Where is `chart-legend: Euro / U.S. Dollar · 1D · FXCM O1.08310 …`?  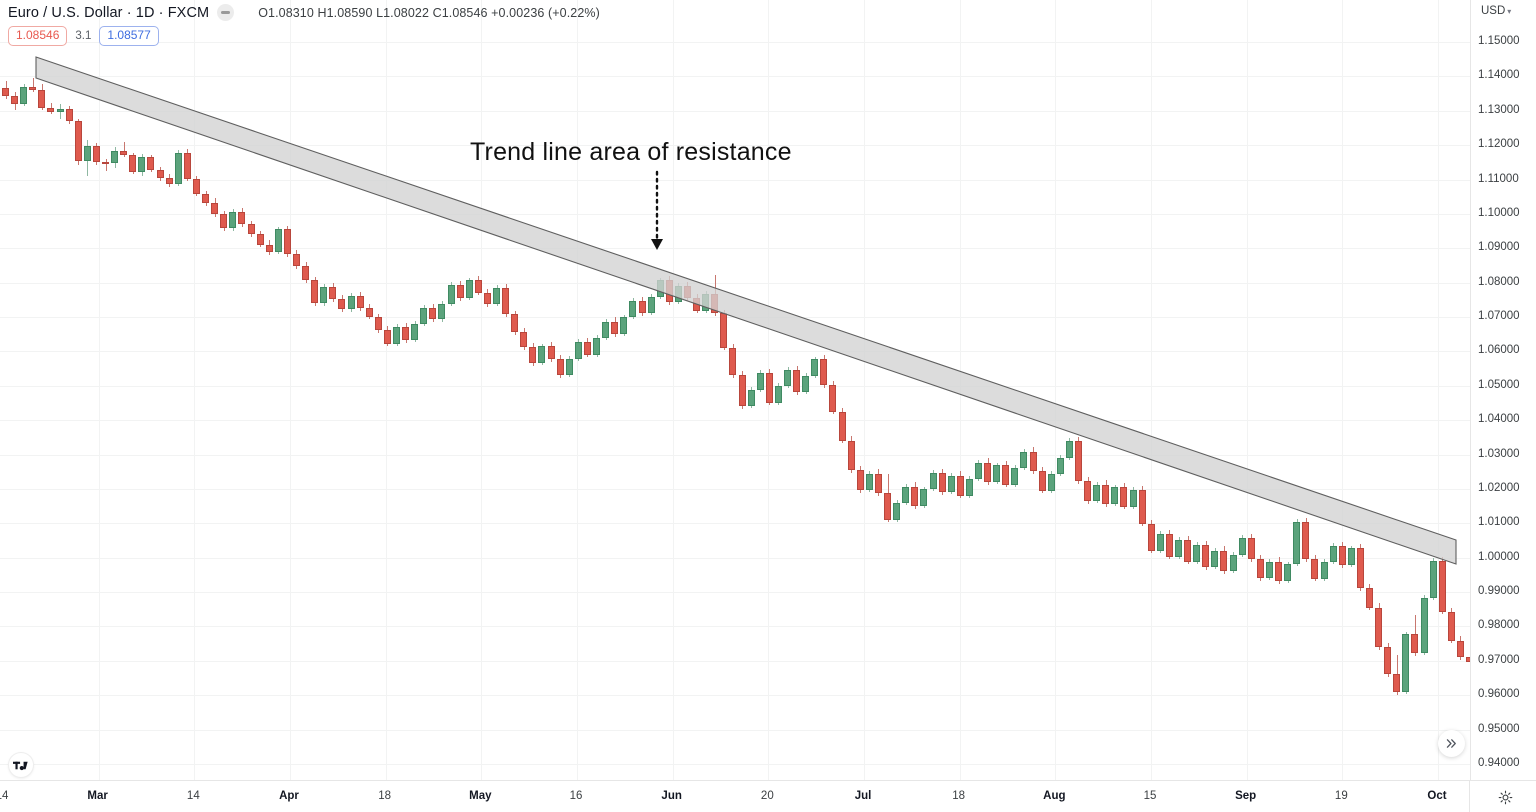 chart-legend: Euro / U.S. Dollar · 1D · FXCM O1.08310 … is located at coordinates (304, 25).